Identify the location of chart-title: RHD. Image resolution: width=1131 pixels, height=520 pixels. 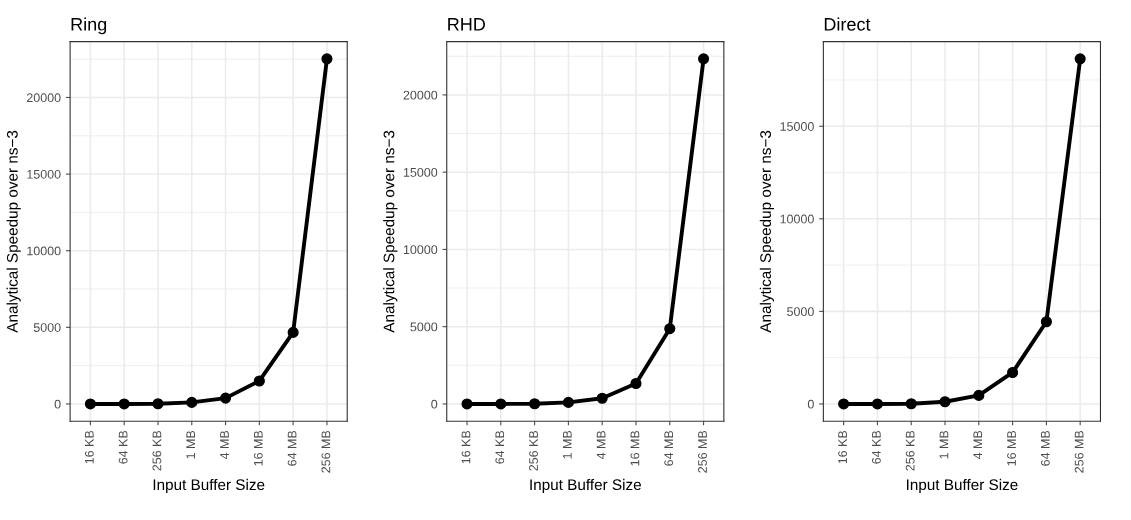
(466, 24).